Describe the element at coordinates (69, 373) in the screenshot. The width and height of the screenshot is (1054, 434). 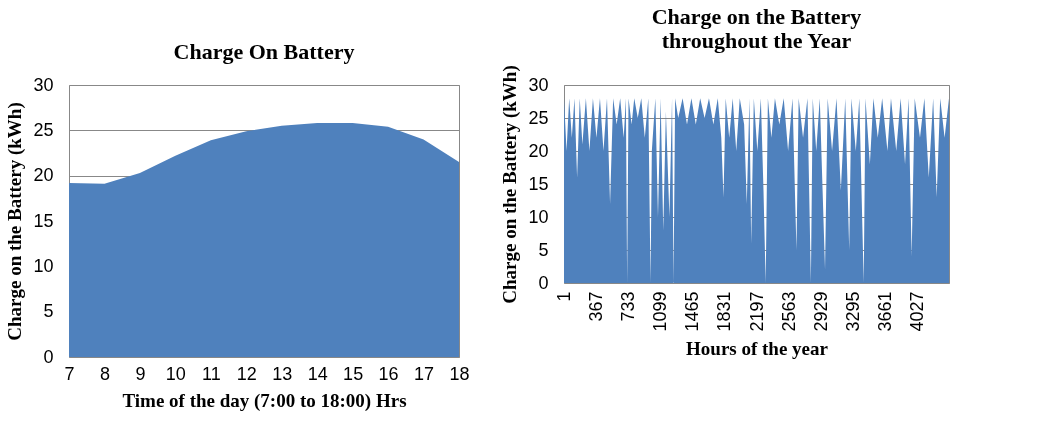
I see `x-tick-label: 7` at that location.